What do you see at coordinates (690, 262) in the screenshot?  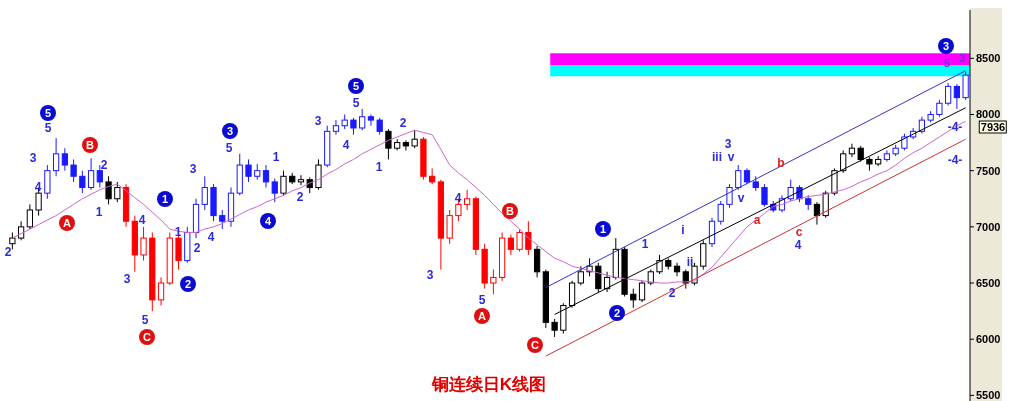 I see `annotation: ii` at bounding box center [690, 262].